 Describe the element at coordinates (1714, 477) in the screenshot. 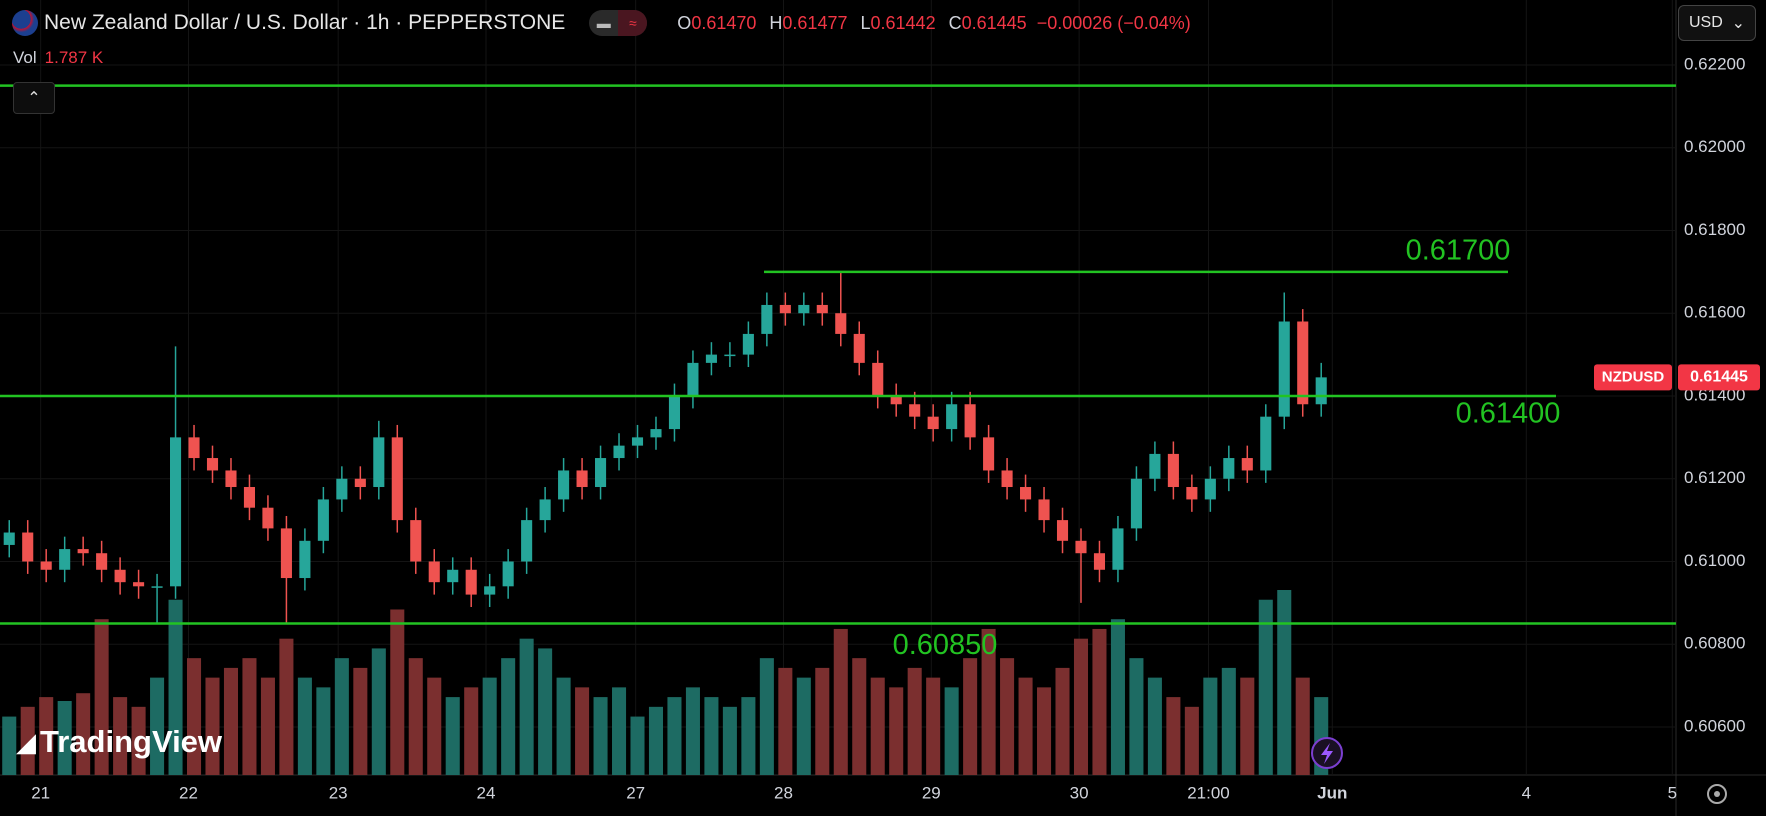

I see `y-tick-label: 0.61200` at that location.